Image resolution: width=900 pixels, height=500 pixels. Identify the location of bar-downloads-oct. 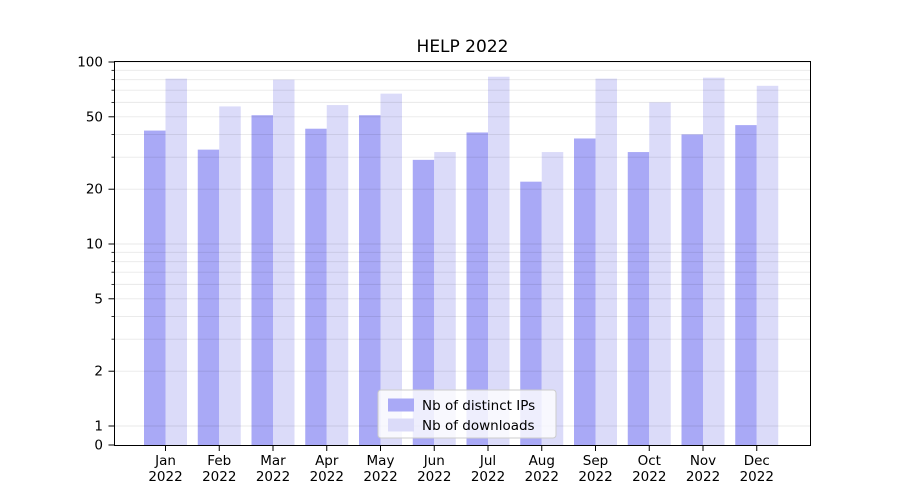
(660, 274).